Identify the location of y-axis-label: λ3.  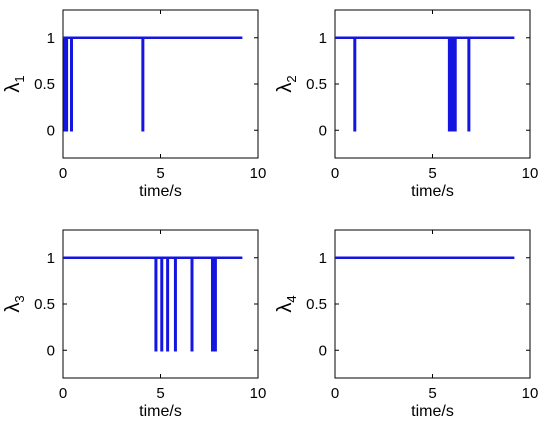
(14, 303).